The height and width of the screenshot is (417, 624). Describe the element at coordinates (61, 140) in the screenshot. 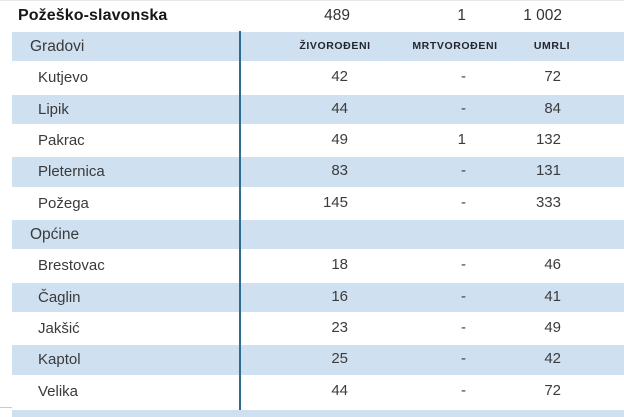

I see `city-name: Pakrac` at that location.